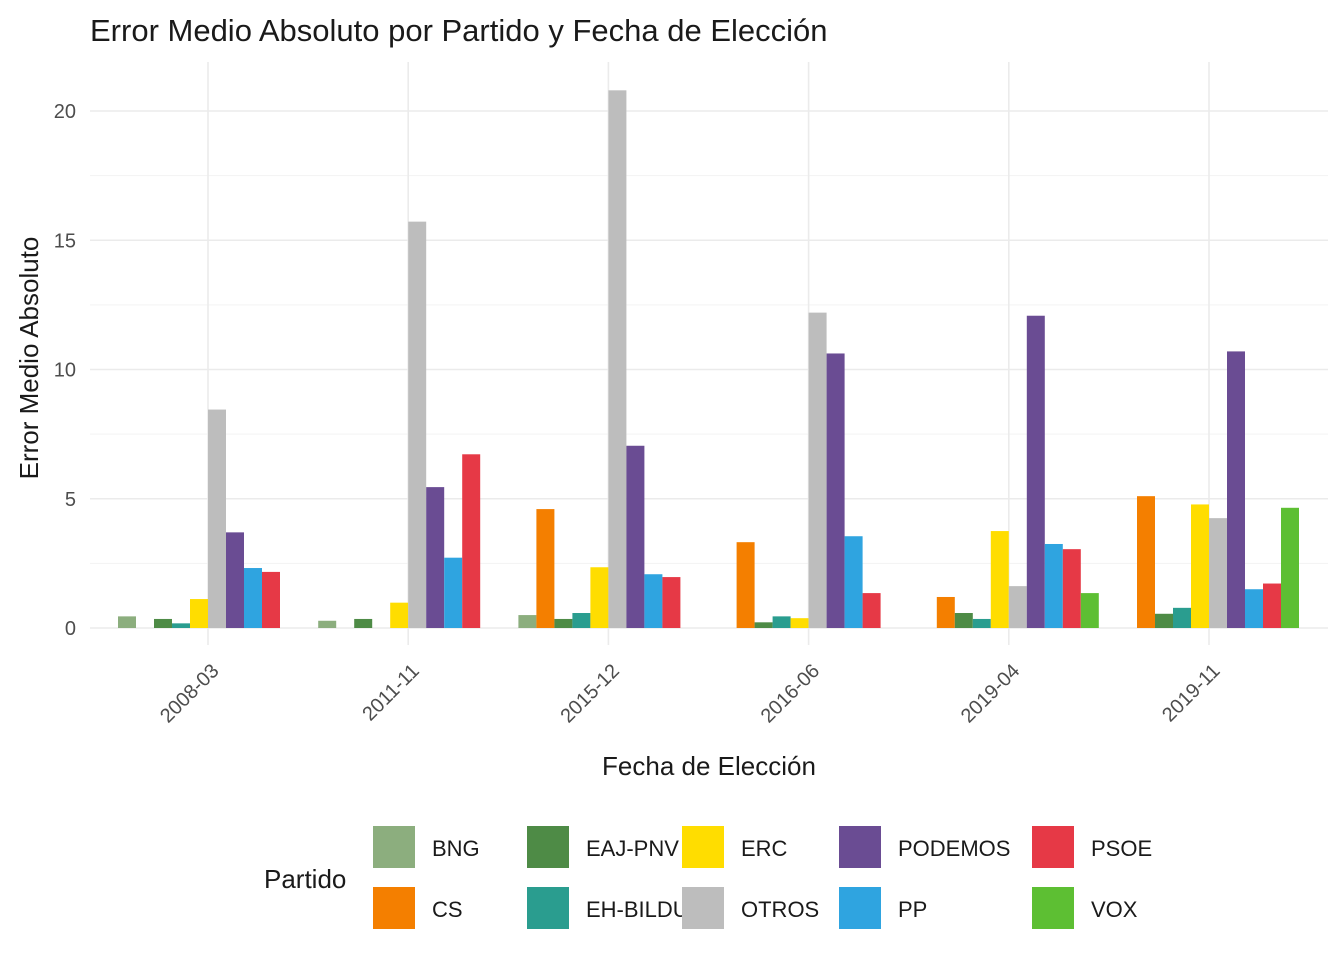  I want to click on legend-key-bng, so click(394, 847).